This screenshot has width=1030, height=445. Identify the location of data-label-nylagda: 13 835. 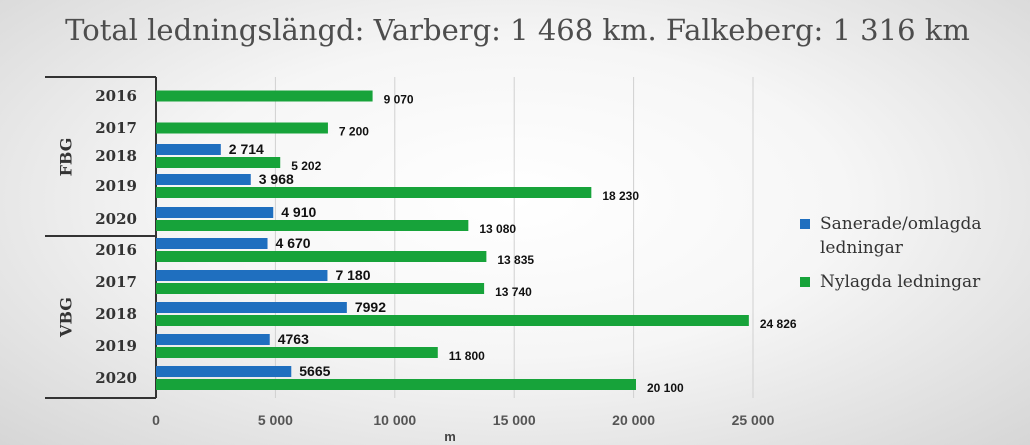
(515, 260).